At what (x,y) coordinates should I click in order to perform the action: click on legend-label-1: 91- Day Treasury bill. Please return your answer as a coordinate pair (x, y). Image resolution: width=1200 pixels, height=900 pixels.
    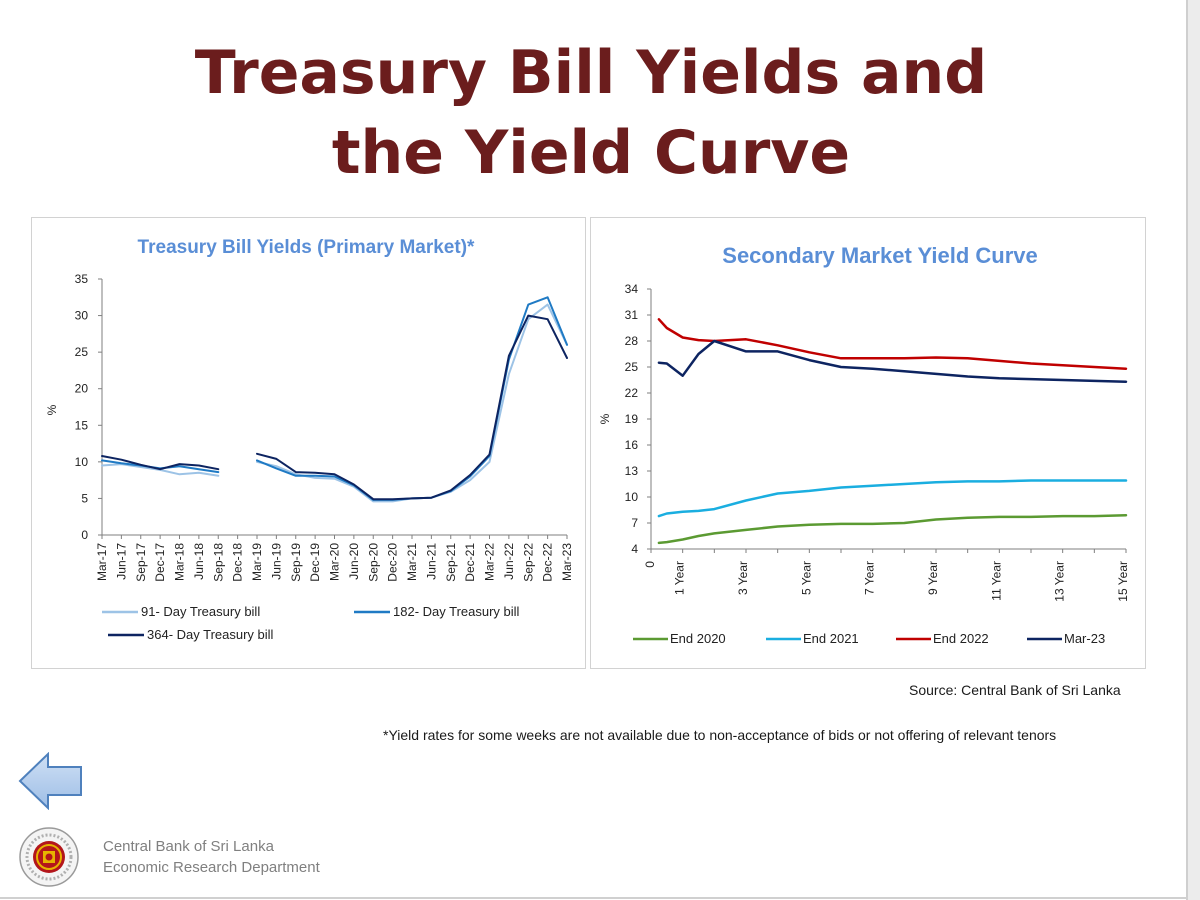
    Looking at the image, I should click on (200, 611).